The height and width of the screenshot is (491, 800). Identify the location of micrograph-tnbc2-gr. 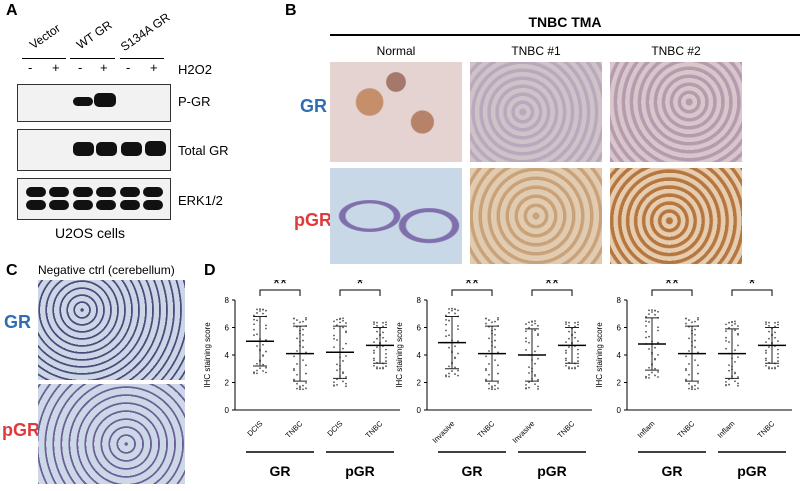
(676, 112).